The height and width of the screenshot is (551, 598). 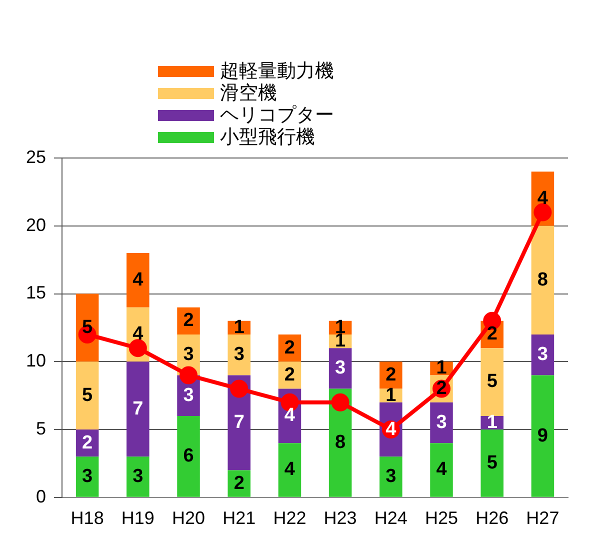 What do you see at coordinates (41, 428) in the screenshot?
I see `y-tick-label: 5` at bounding box center [41, 428].